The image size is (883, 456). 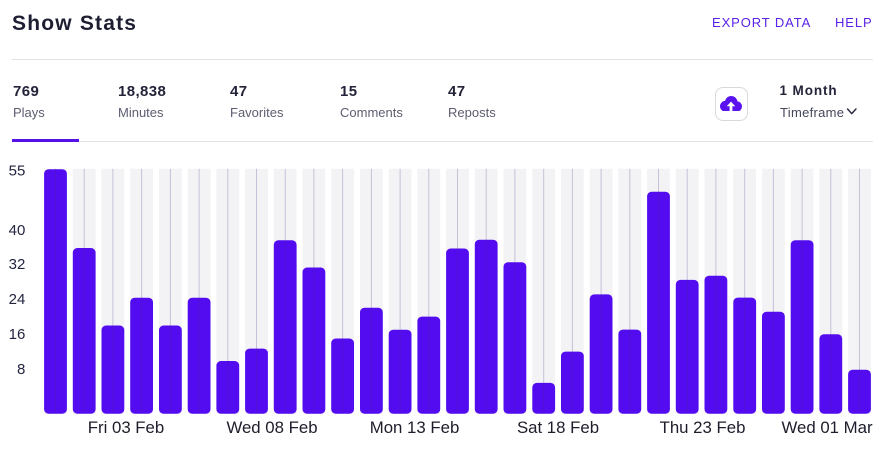 What do you see at coordinates (17, 299) in the screenshot?
I see `svg-text: 24` at bounding box center [17, 299].